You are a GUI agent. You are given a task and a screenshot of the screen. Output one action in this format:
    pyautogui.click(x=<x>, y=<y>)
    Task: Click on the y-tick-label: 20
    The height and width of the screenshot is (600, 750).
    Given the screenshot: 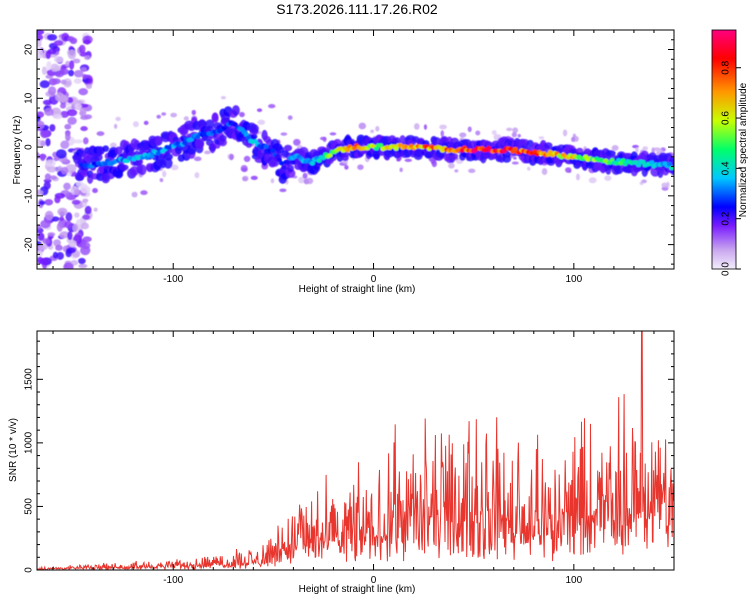 What is the action you would take?
    pyautogui.click(x=29, y=50)
    